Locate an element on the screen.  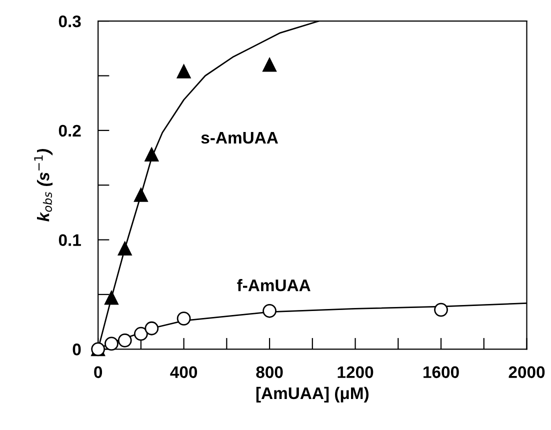
annotation: f-AmUAA is located at coordinates (273, 285).